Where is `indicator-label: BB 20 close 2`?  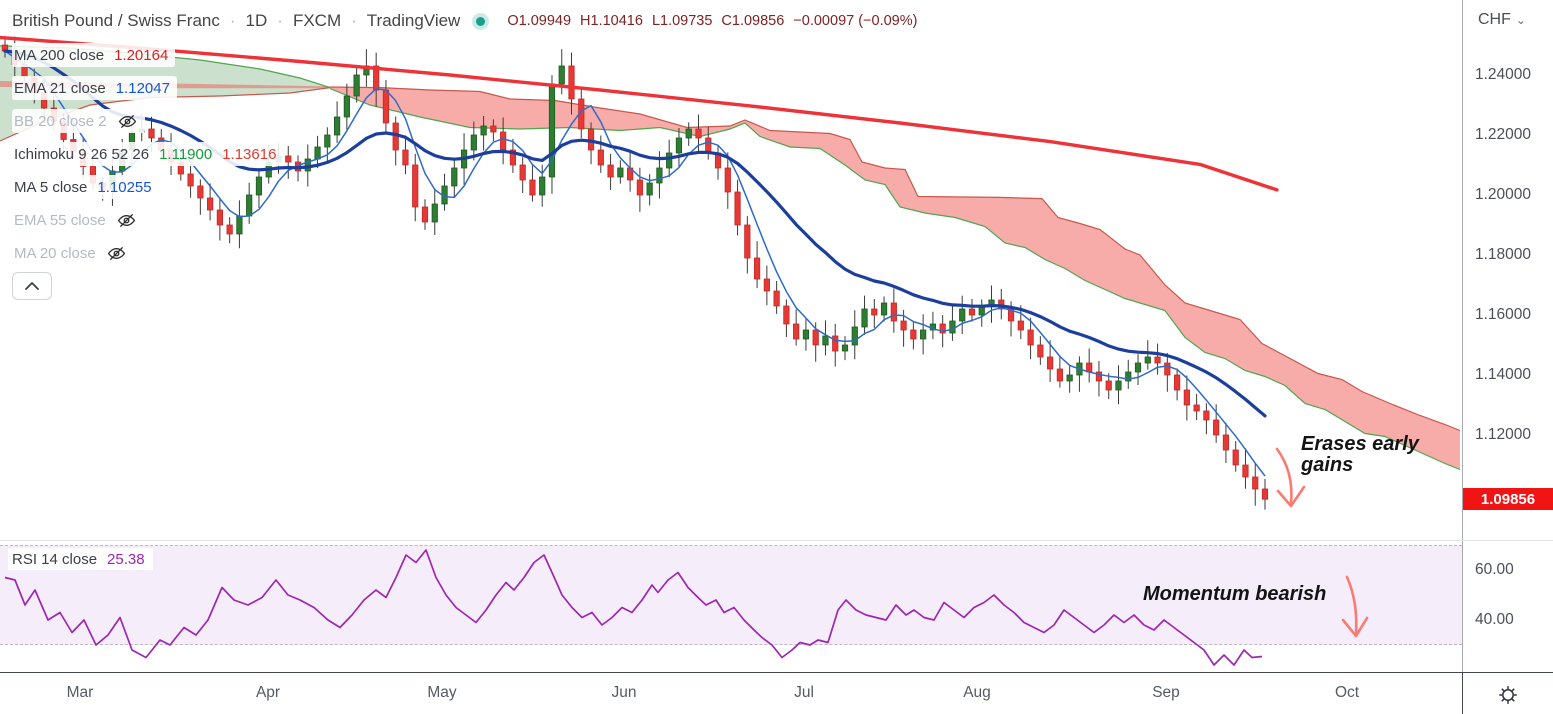
indicator-label: BB 20 close 2 is located at coordinates (60, 121).